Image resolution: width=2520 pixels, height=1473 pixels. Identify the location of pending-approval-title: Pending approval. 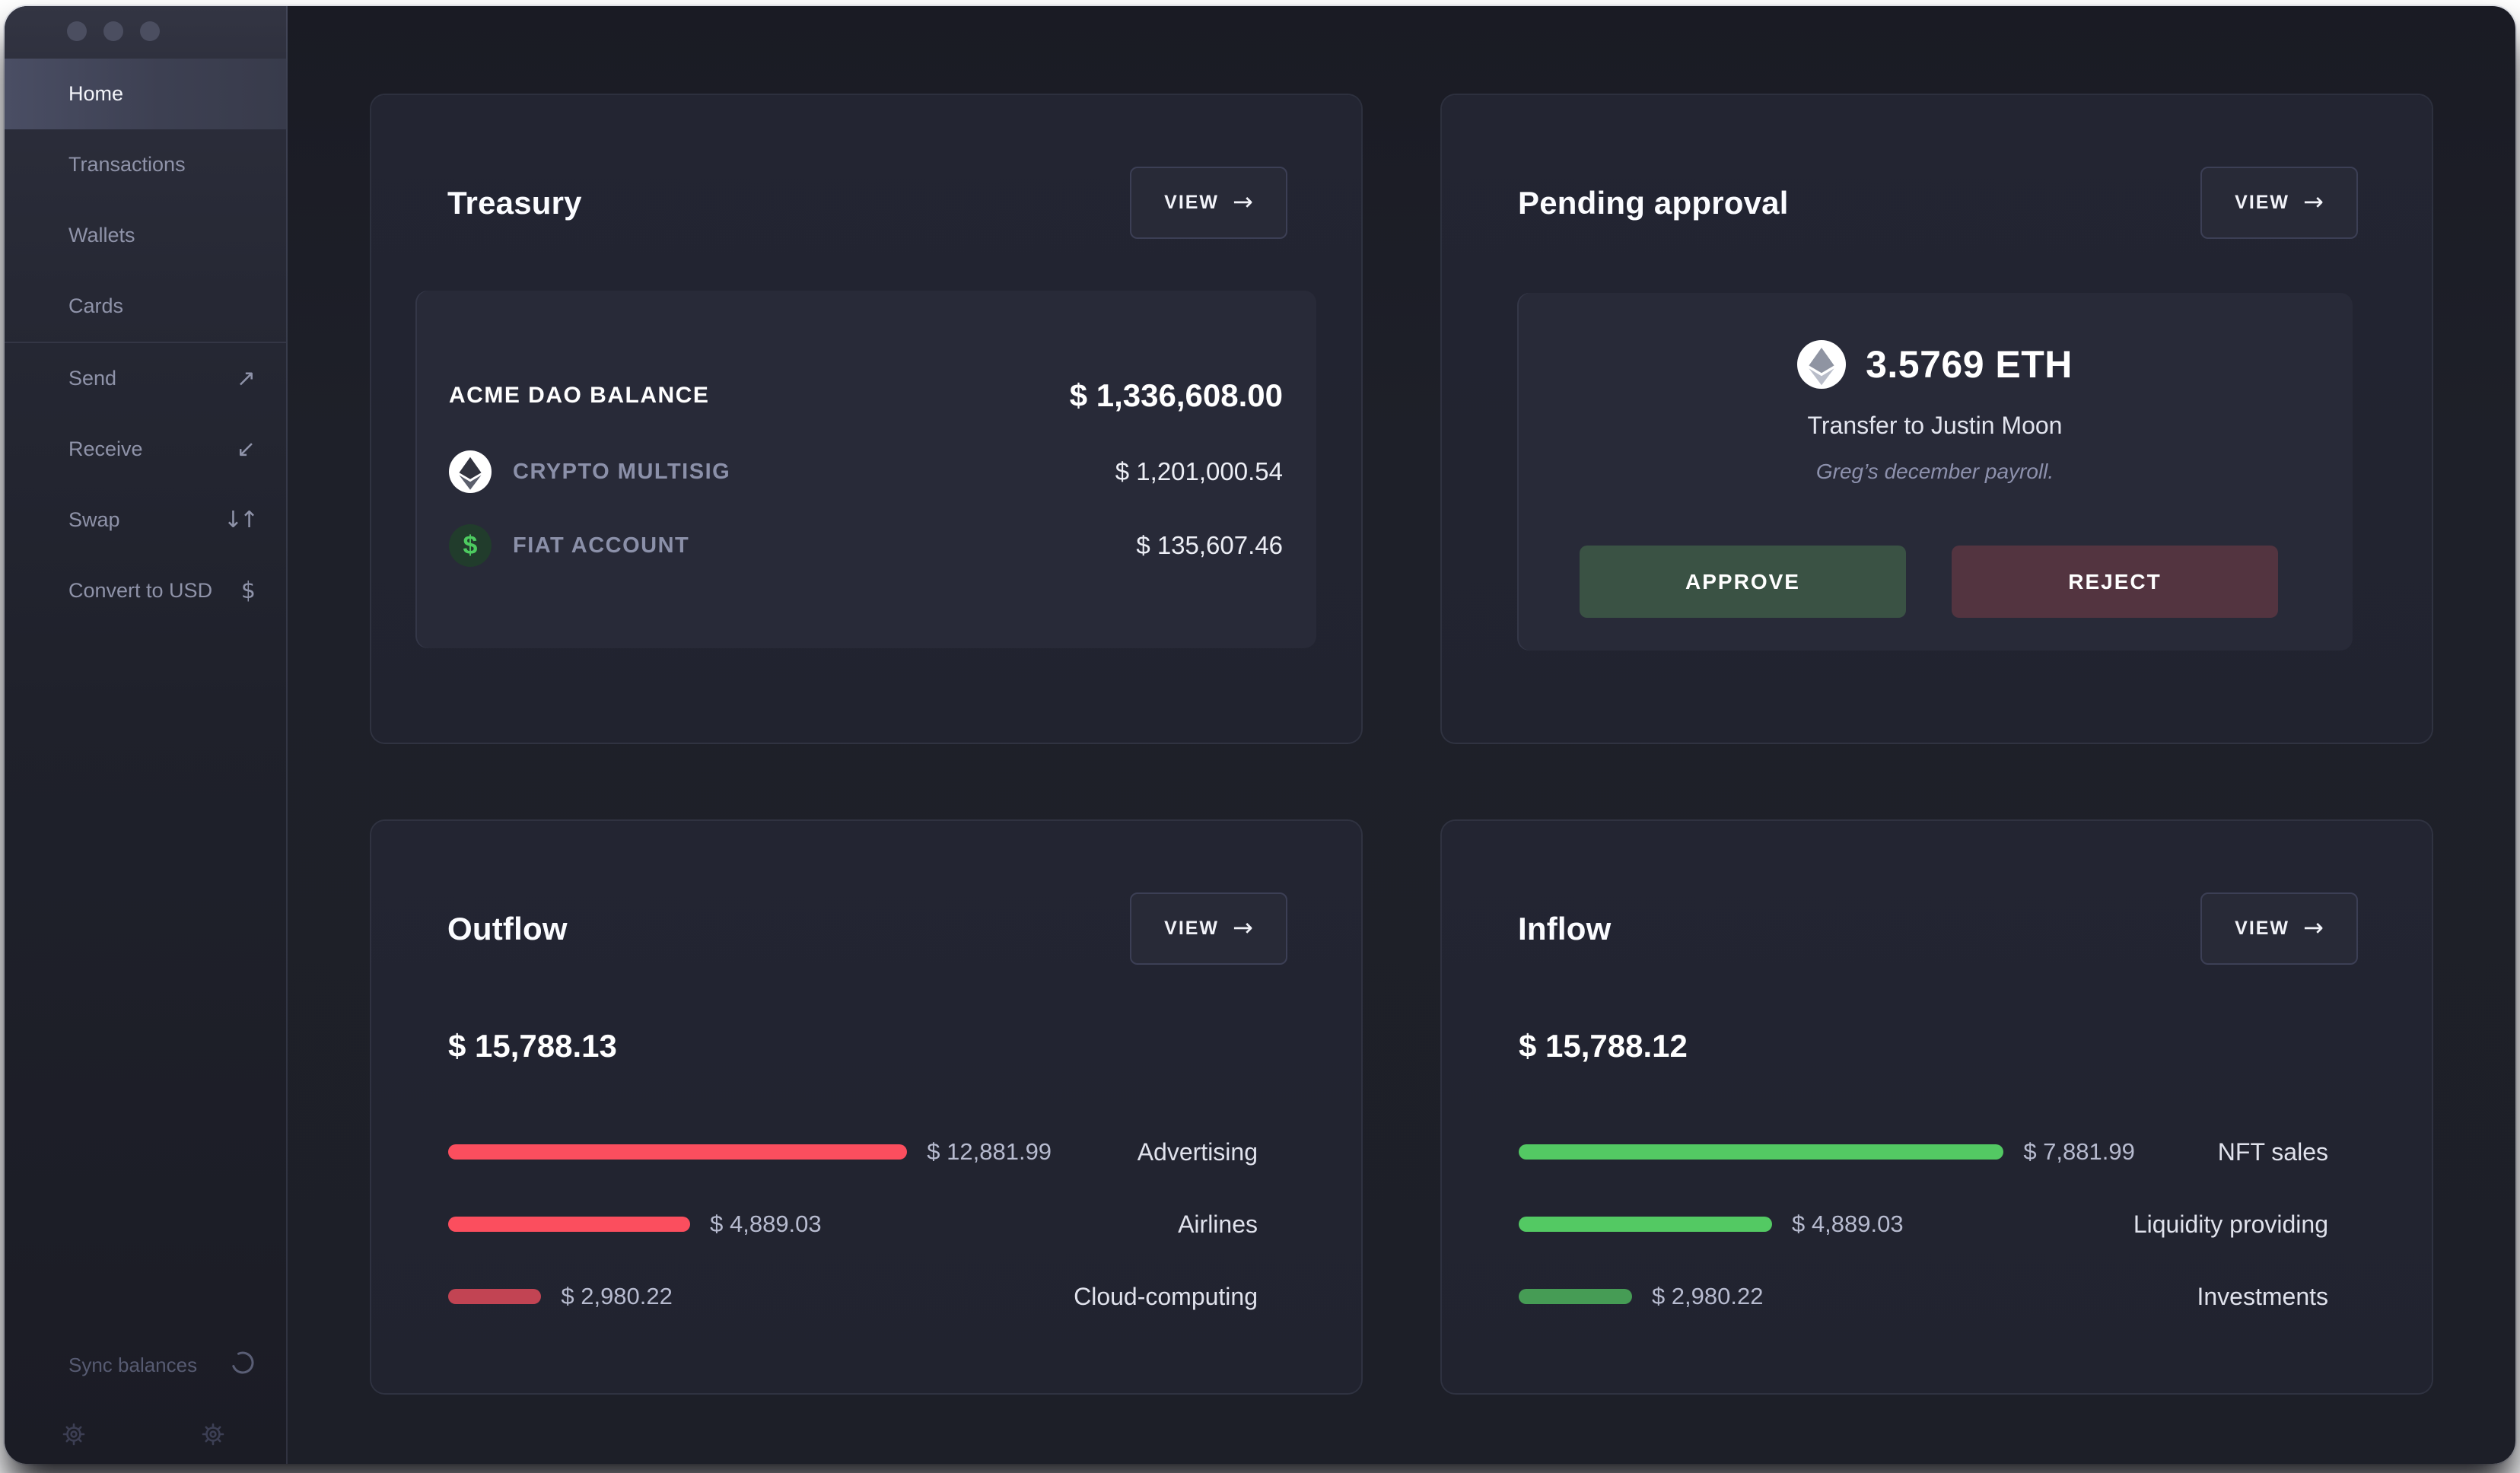
(1653, 202).